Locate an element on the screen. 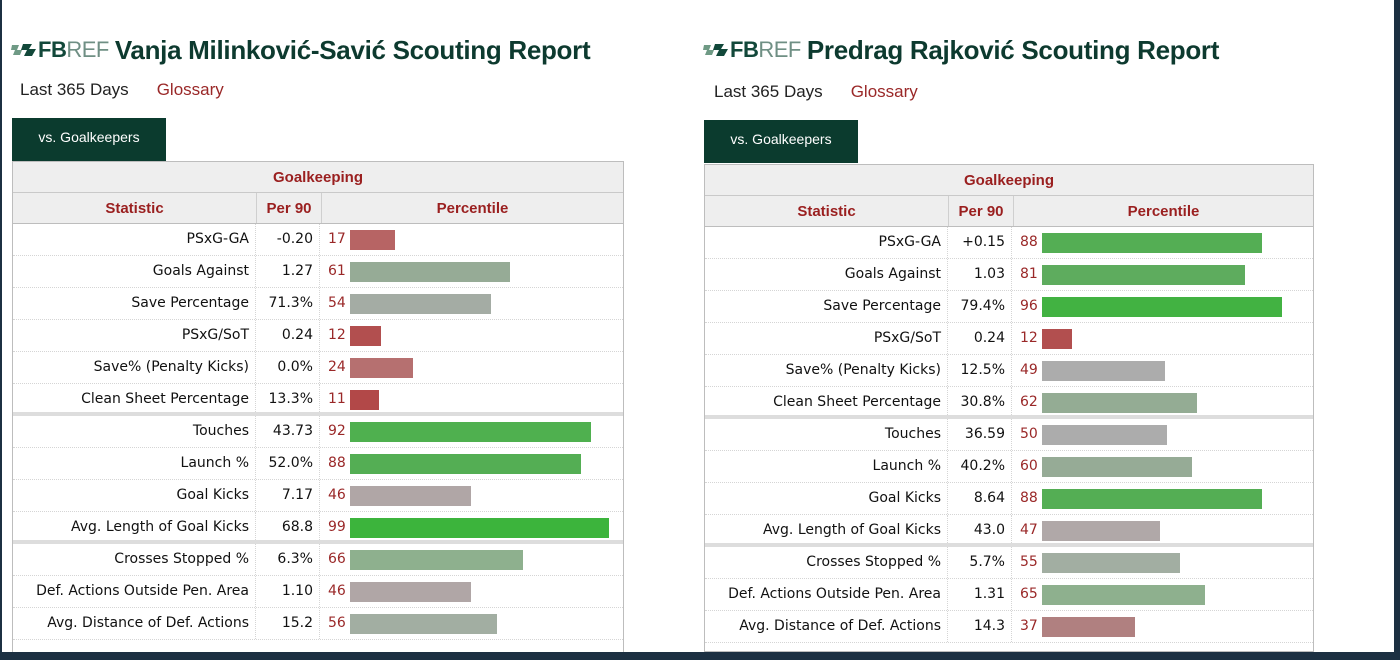 This screenshot has height=660, width=1400. percentile-value: 12 is located at coordinates (337, 335).